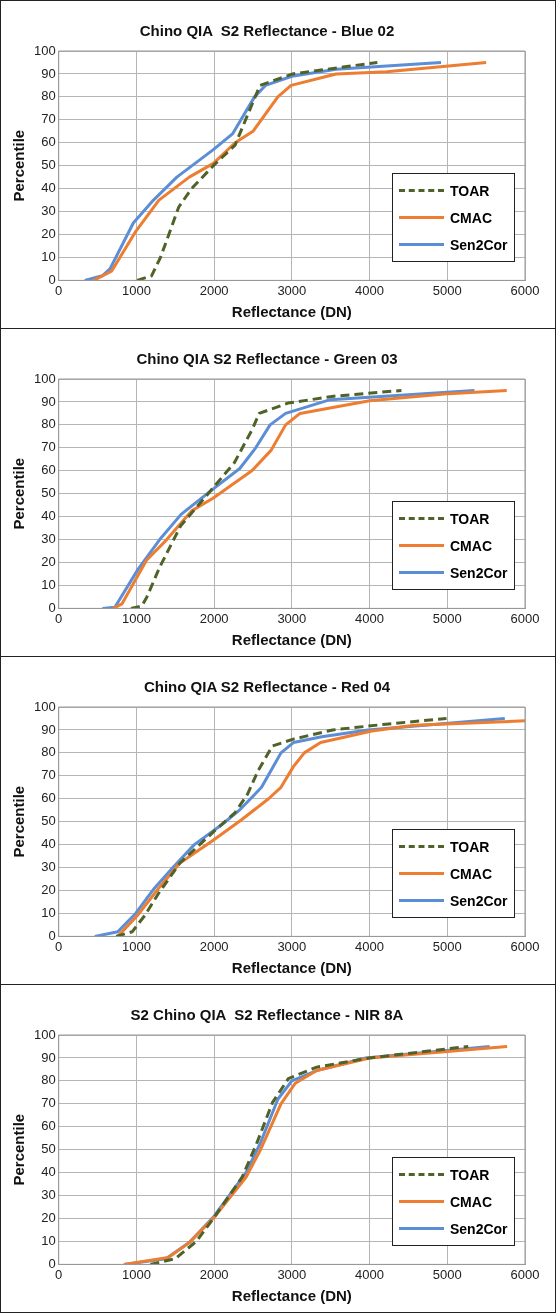  I want to click on chart-title: Chino QIA S2 Reflectance - Red 04, so click(267, 687).